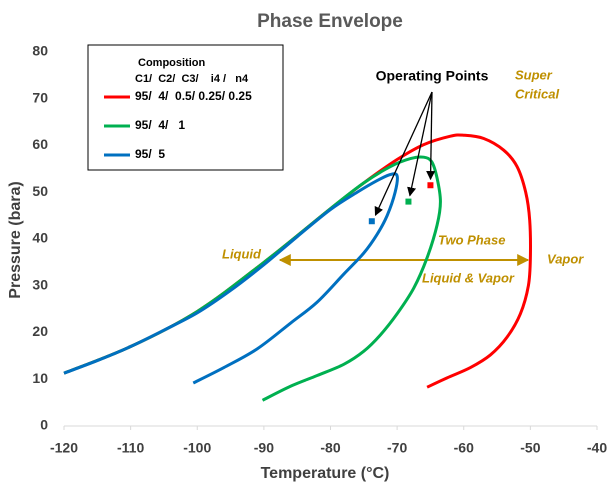 Image resolution: width=611 pixels, height=484 pixels. What do you see at coordinates (565, 258) in the screenshot?
I see `annotation: Vapor` at bounding box center [565, 258].